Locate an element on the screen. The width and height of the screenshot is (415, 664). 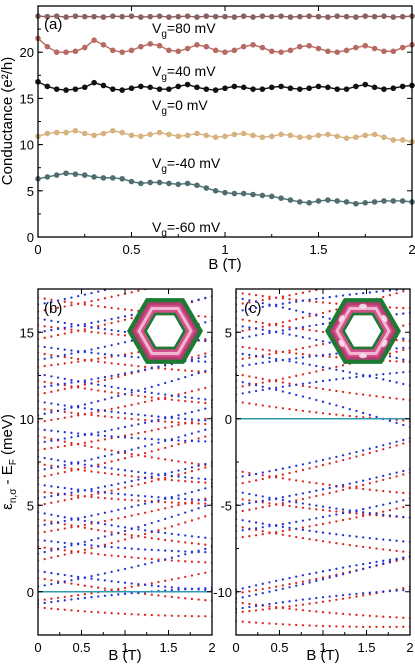
hexagon-density-peak is located at coordinates (384, 318).